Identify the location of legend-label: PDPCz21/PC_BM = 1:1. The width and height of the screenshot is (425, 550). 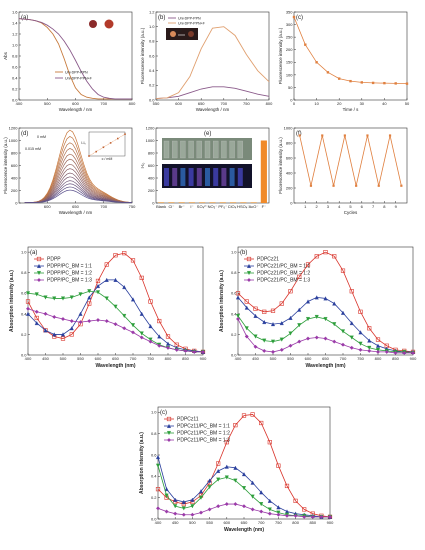
(283, 267).